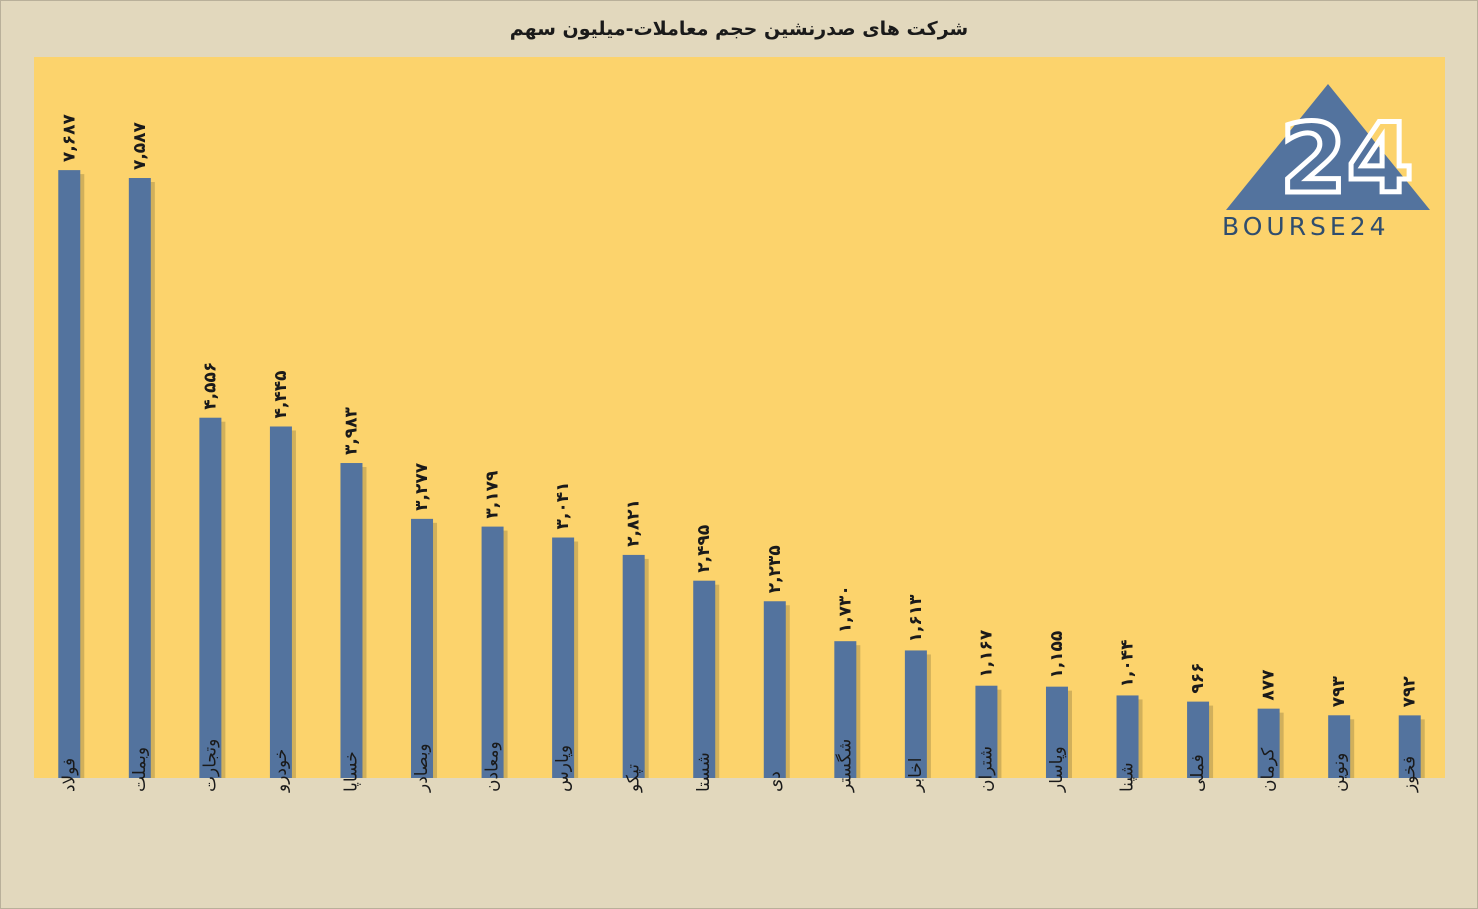 The image size is (1478, 909). Describe the element at coordinates (351, 430) in the screenshot. I see `value-label: ۳,۹۸۳` at that location.